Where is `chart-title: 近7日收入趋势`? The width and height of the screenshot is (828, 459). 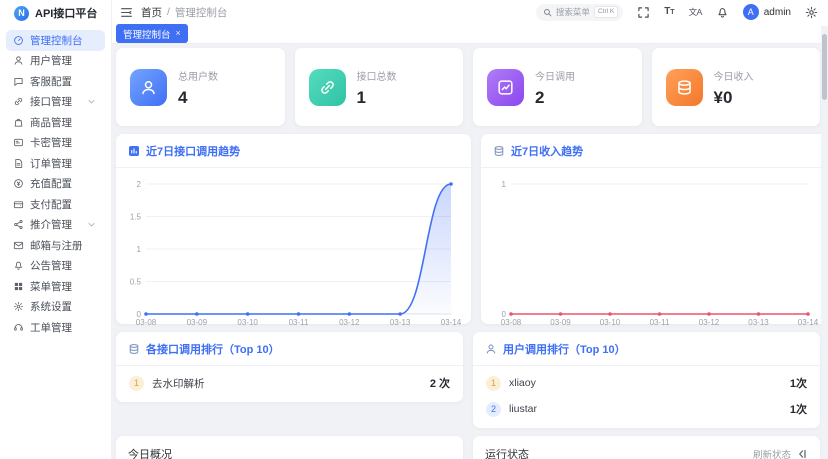
chart-title: 近7日收入趋势 is located at coordinates (547, 152).